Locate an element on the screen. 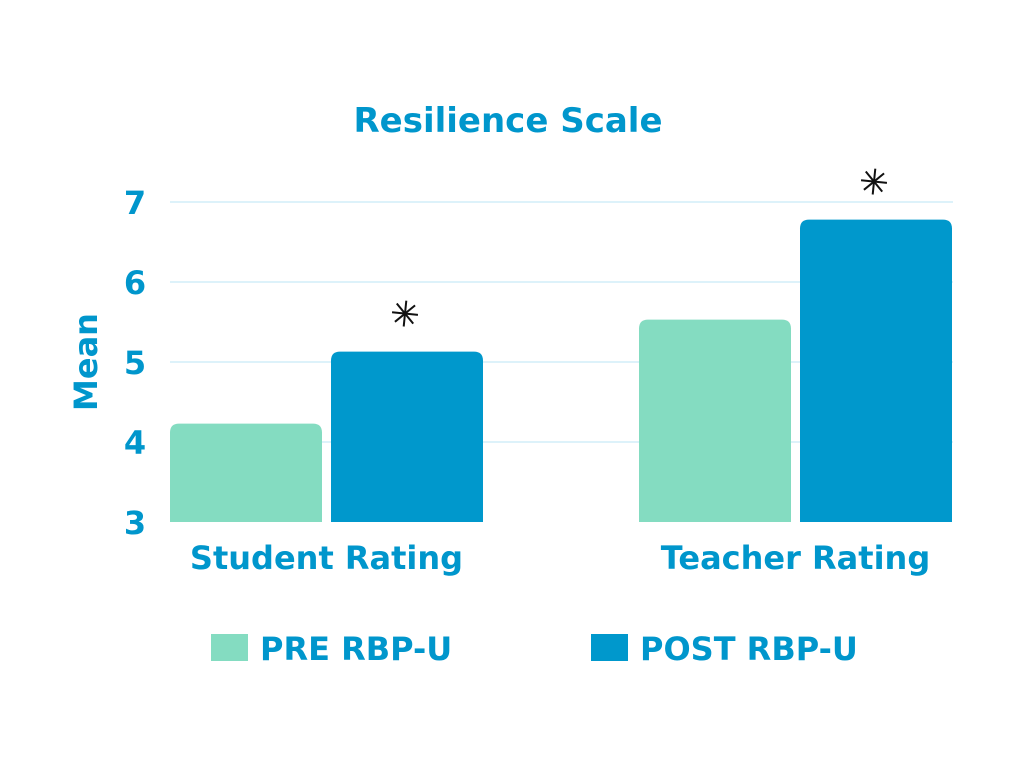  y-tick-label: 4 is located at coordinates (135, 443).